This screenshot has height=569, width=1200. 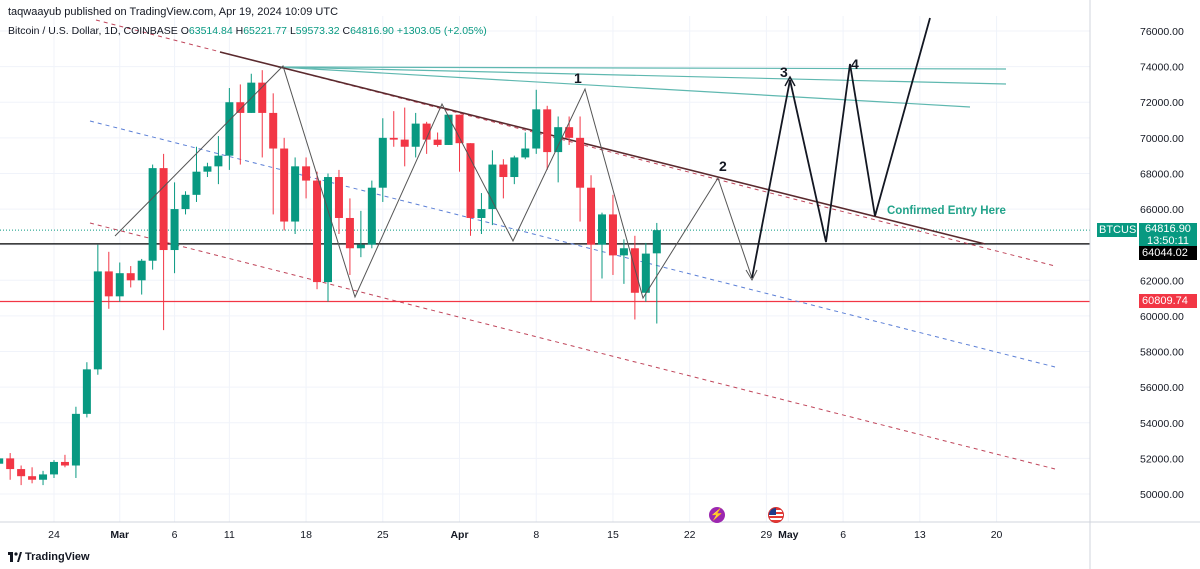 What do you see at coordinates (1162, 103) in the screenshot?
I see `y-tick-label: 72000.00` at bounding box center [1162, 103].